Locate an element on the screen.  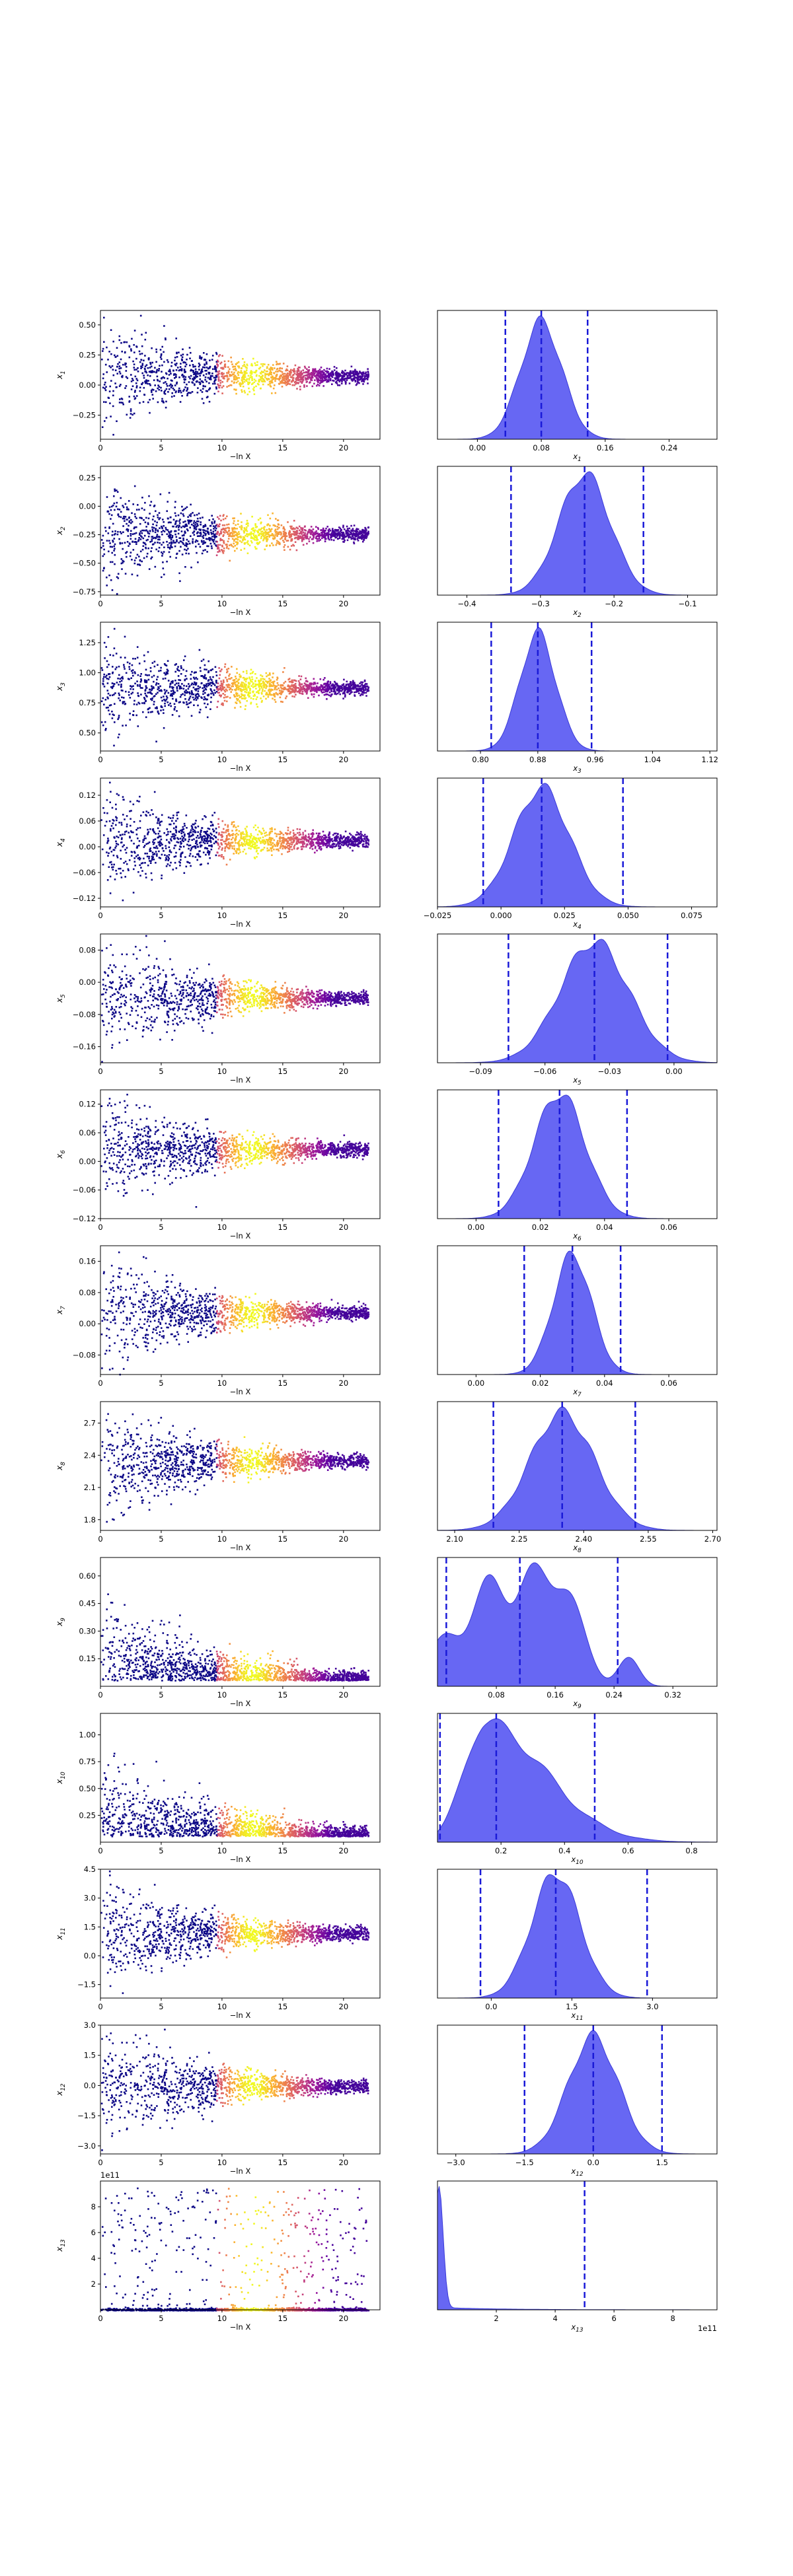
kde-x-axis-label: x10 is located at coordinates (577, 1860).